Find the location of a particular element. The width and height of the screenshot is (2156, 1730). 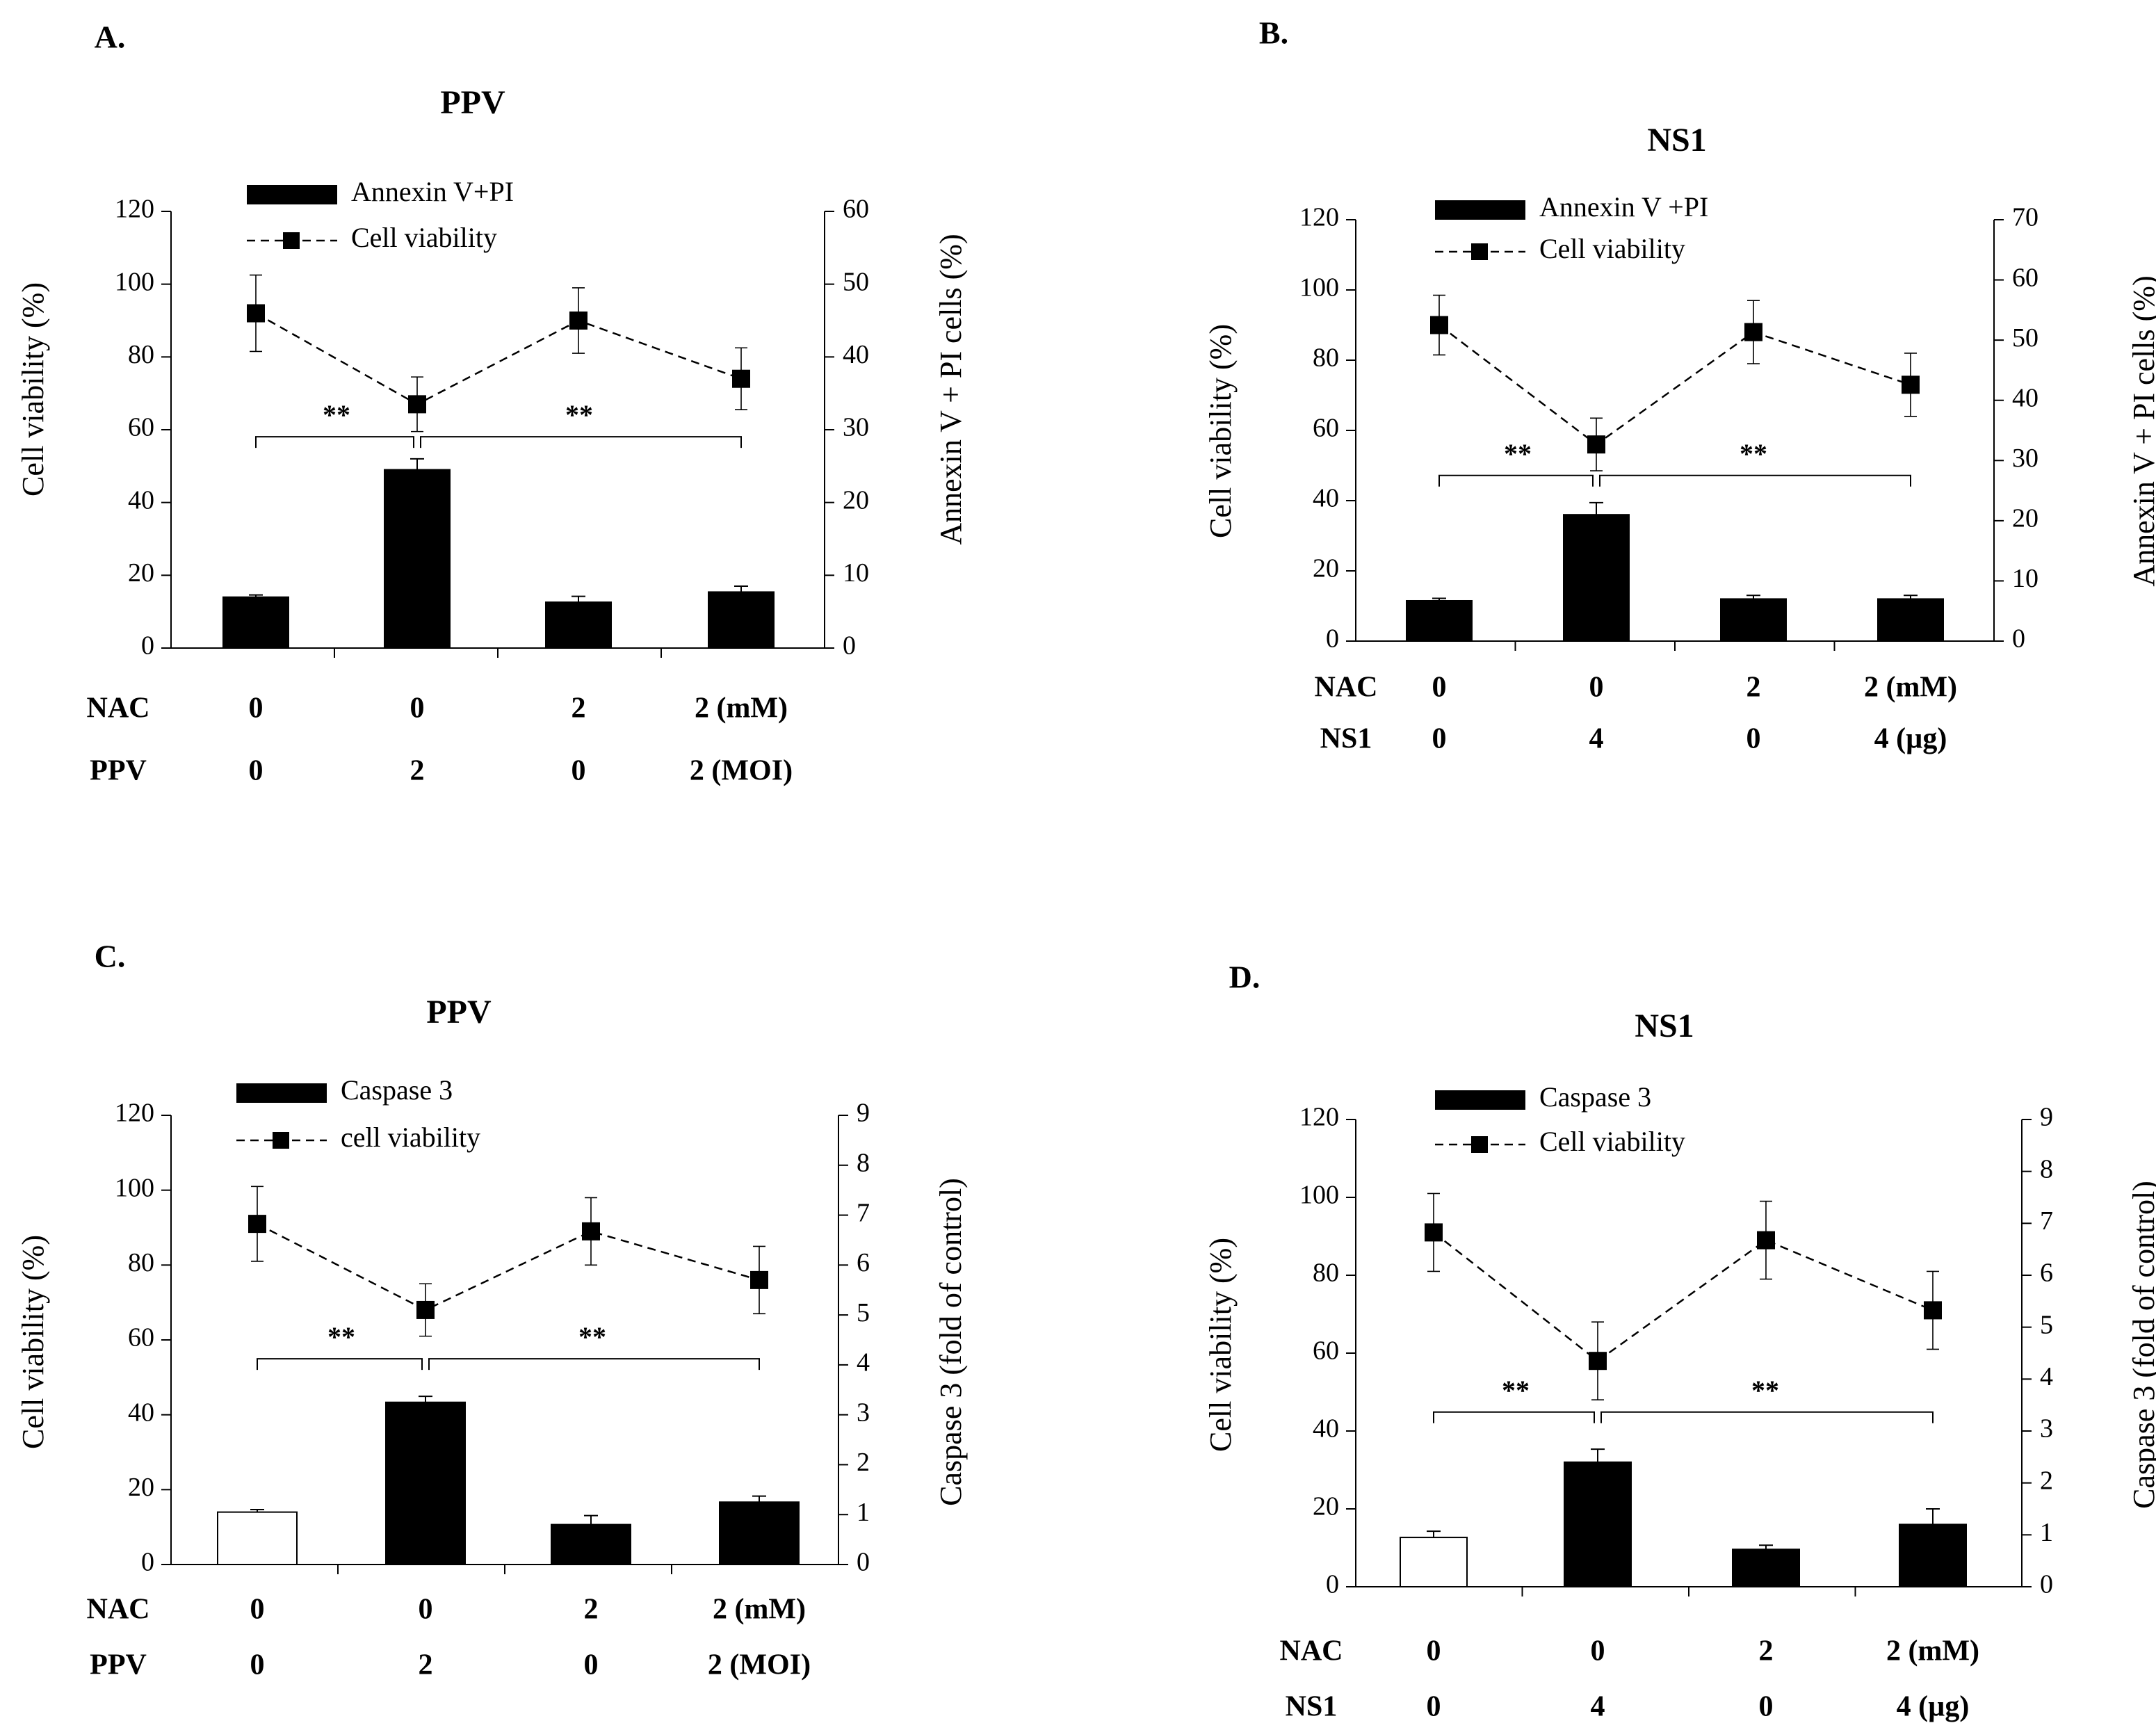

y-right-tick-label: 7 is located at coordinates (2046, 1221).